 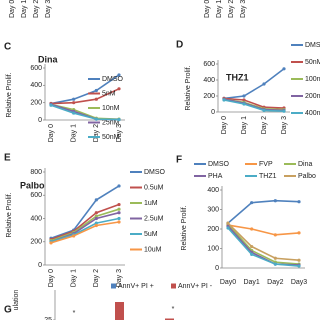 I want to click on legend-label: 200nM, so click(x=312, y=96).